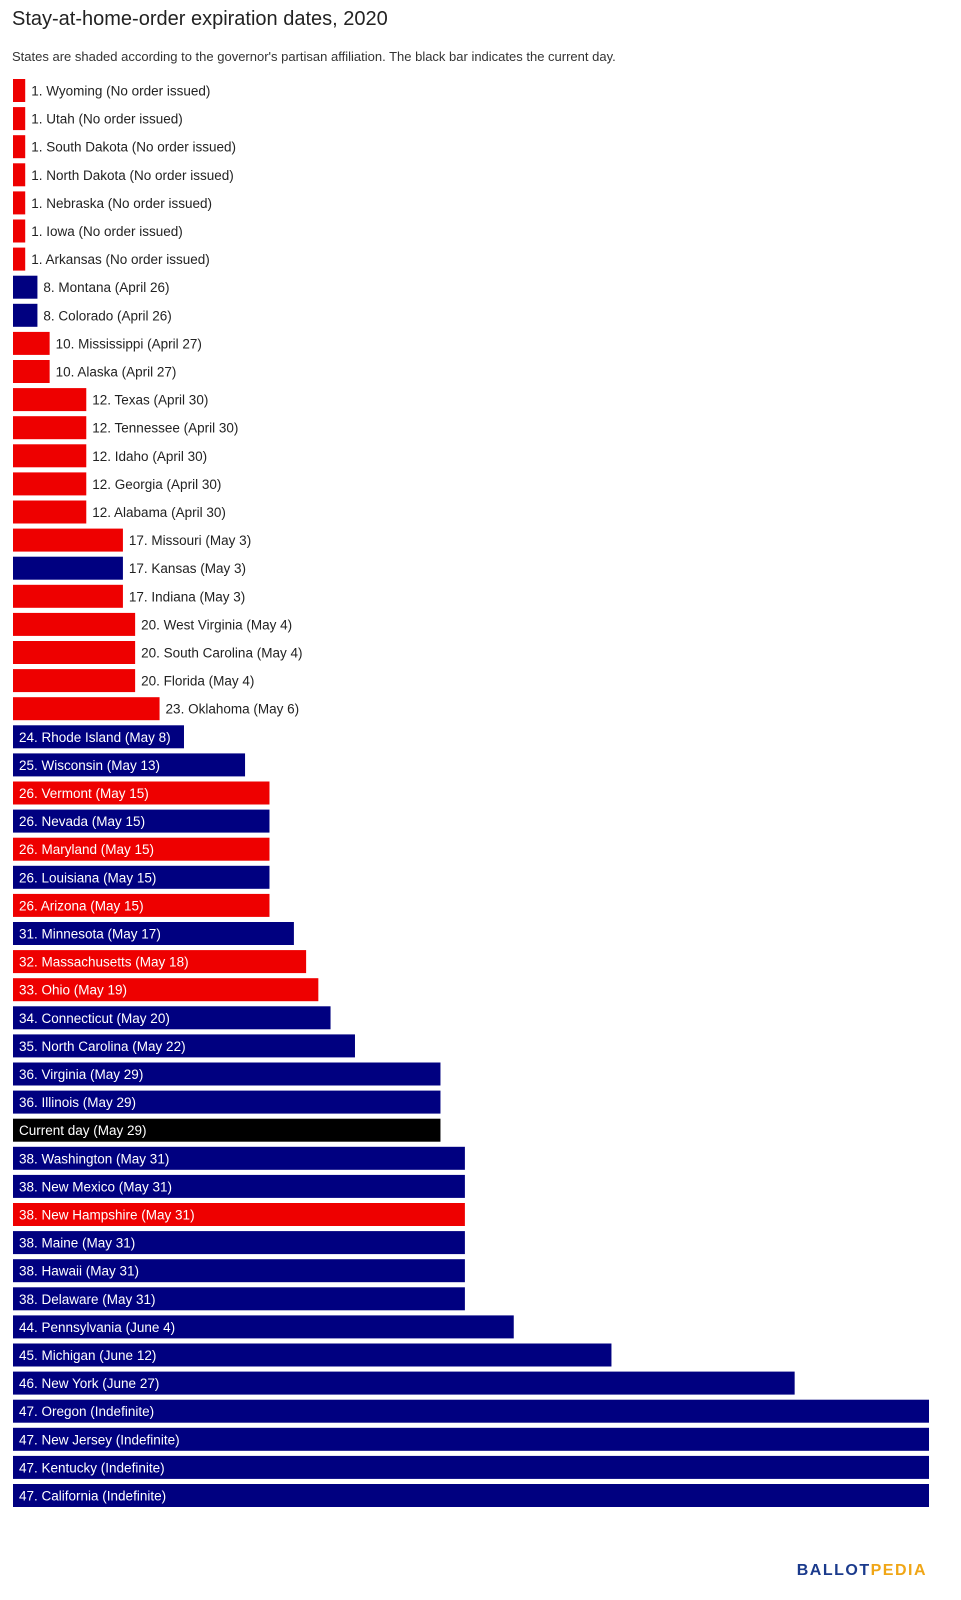 Image resolution: width=961 pixels, height=1600 pixels. I want to click on bar-label: 1. South Dakota (No order issued), so click(133, 147).